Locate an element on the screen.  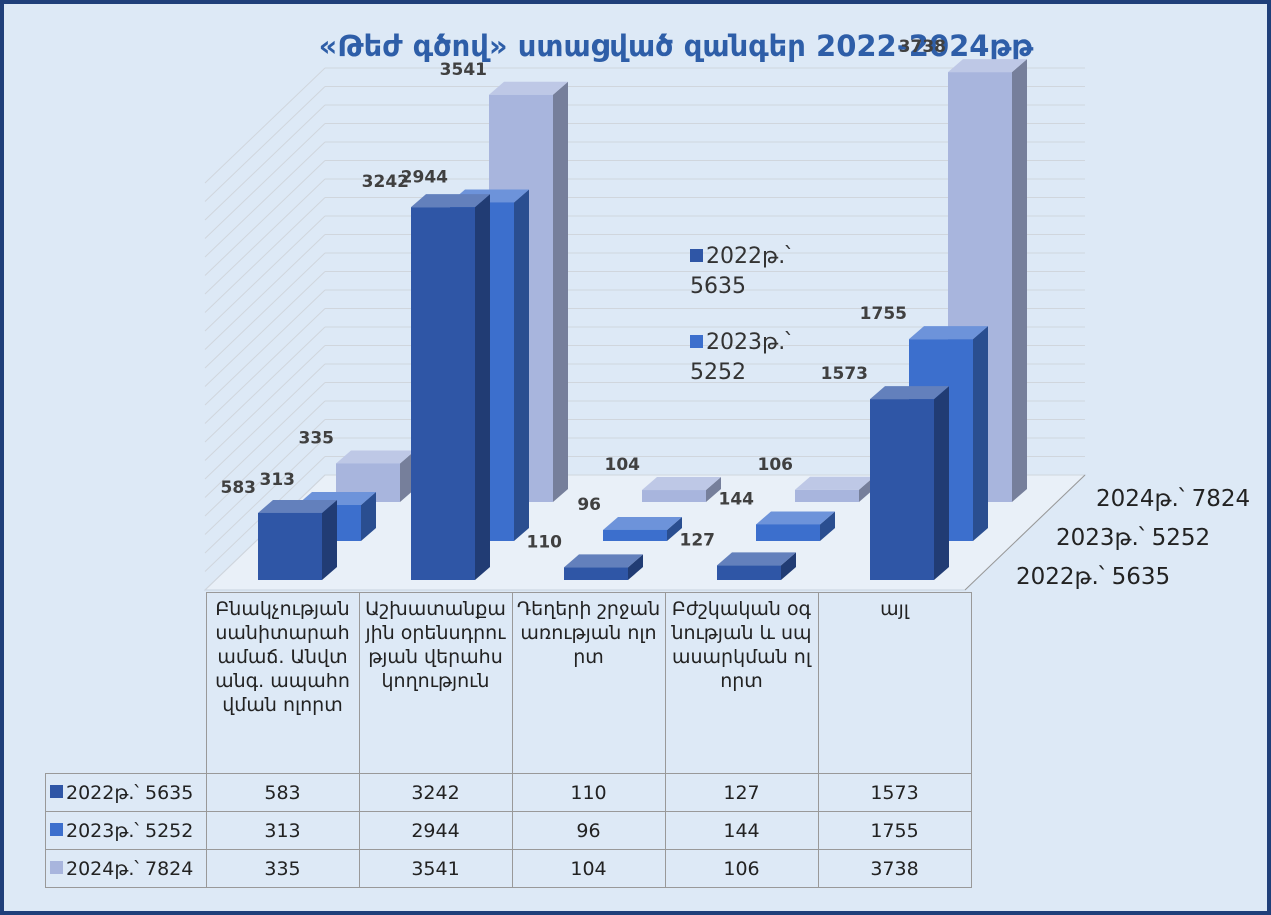
table-value: 583 is located at coordinates (282, 792).